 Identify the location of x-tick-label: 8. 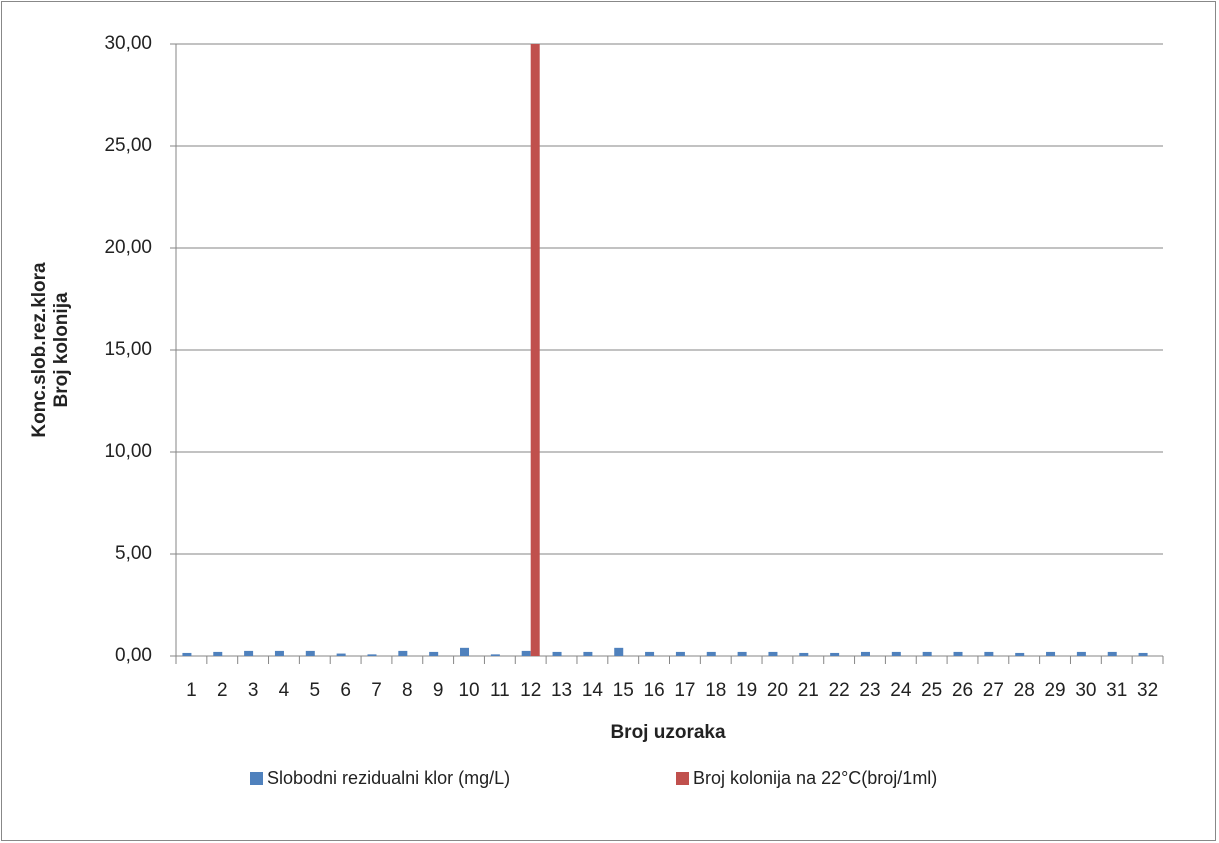
(407, 690).